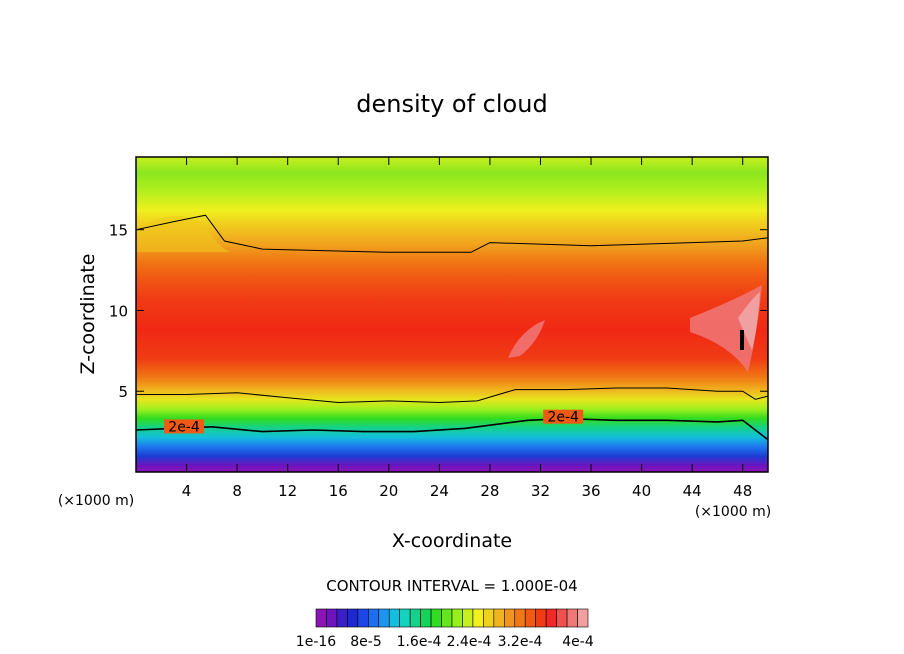 This screenshot has height=654, width=904. What do you see at coordinates (590, 491) in the screenshot?
I see `x-tick-label-8: 36` at bounding box center [590, 491].